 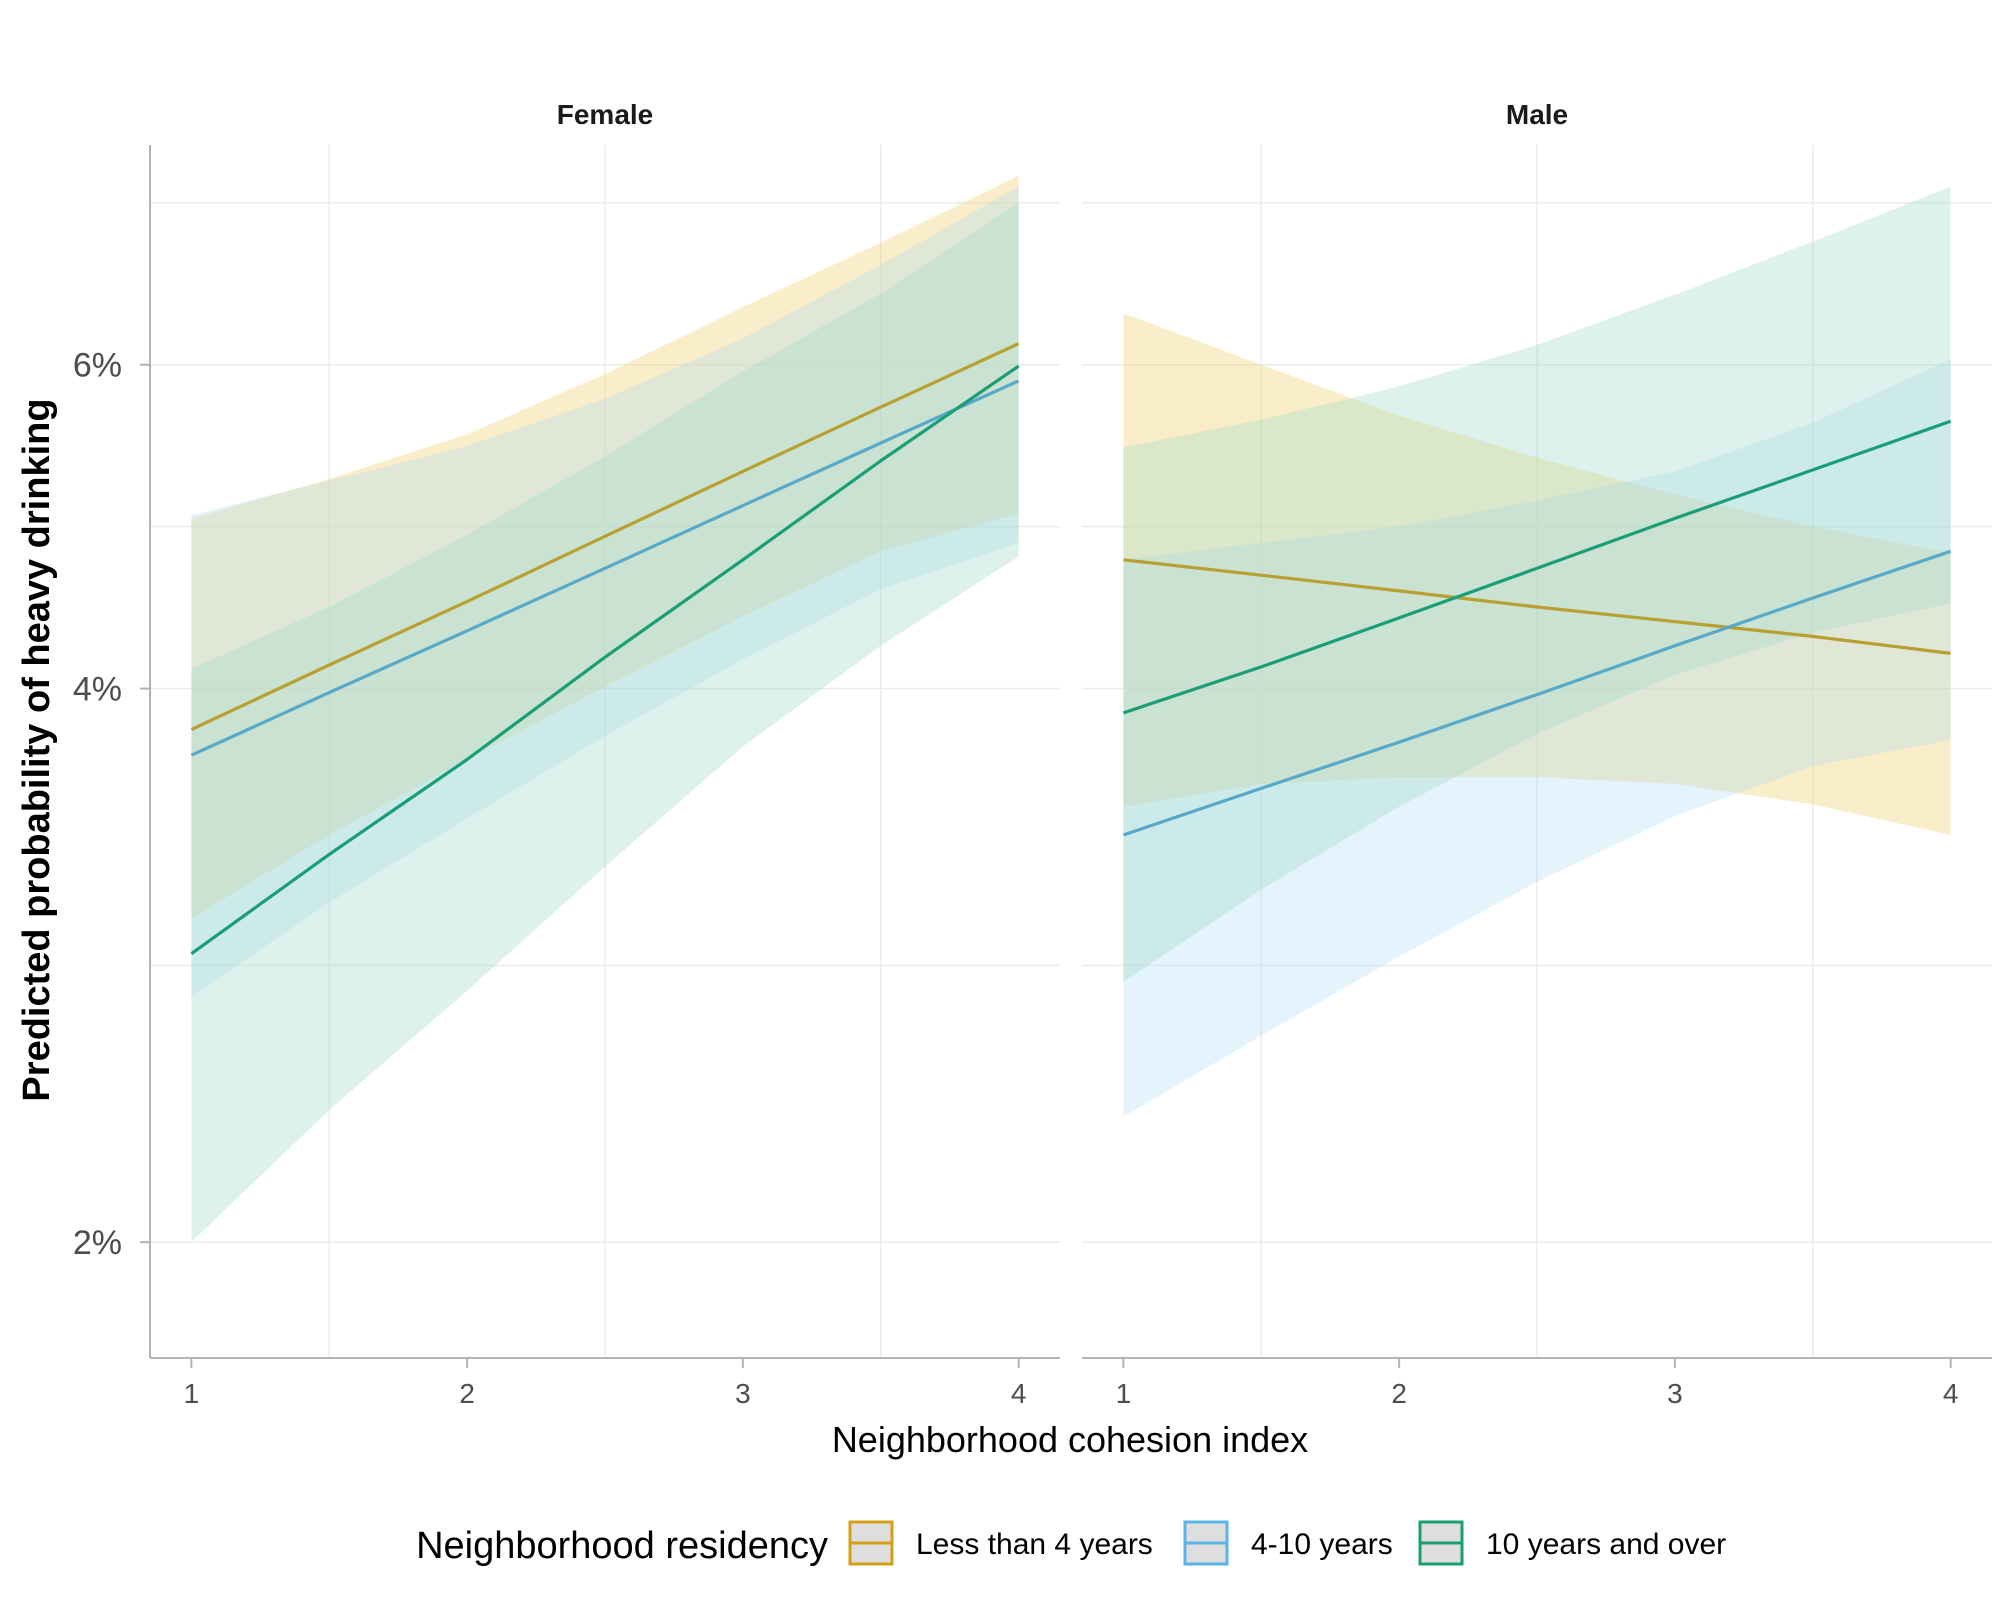 What do you see at coordinates (97, 690) in the screenshot?
I see `y-tick-label: 4%` at bounding box center [97, 690].